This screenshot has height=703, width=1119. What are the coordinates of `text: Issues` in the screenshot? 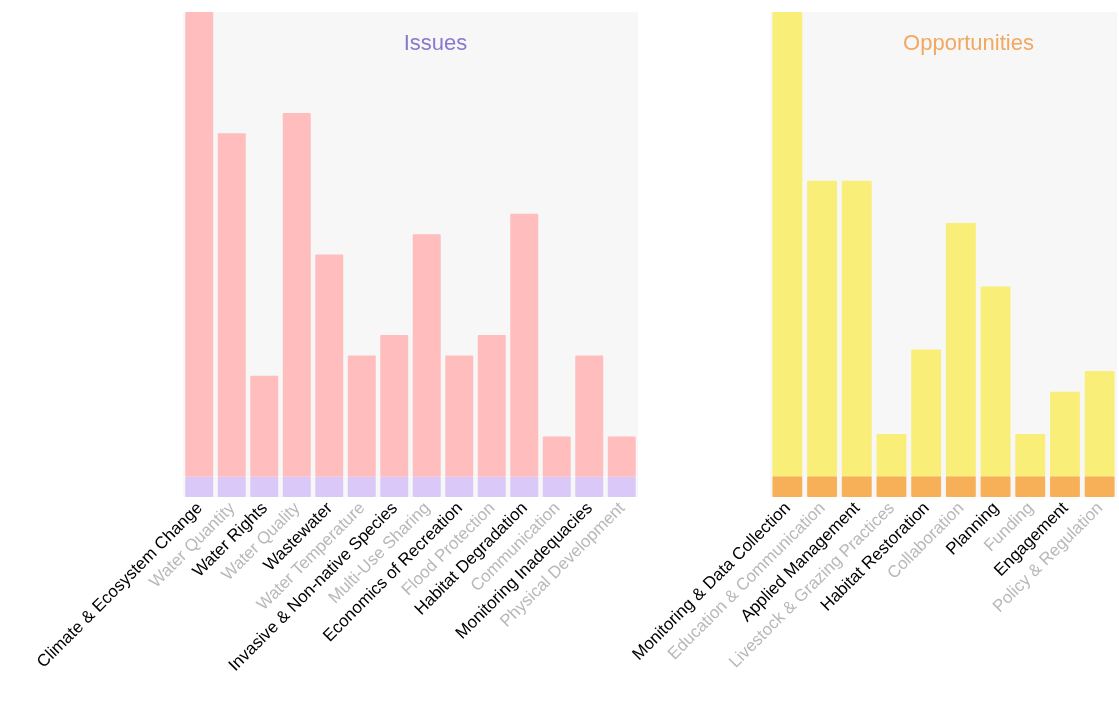 It's located at (435, 42).